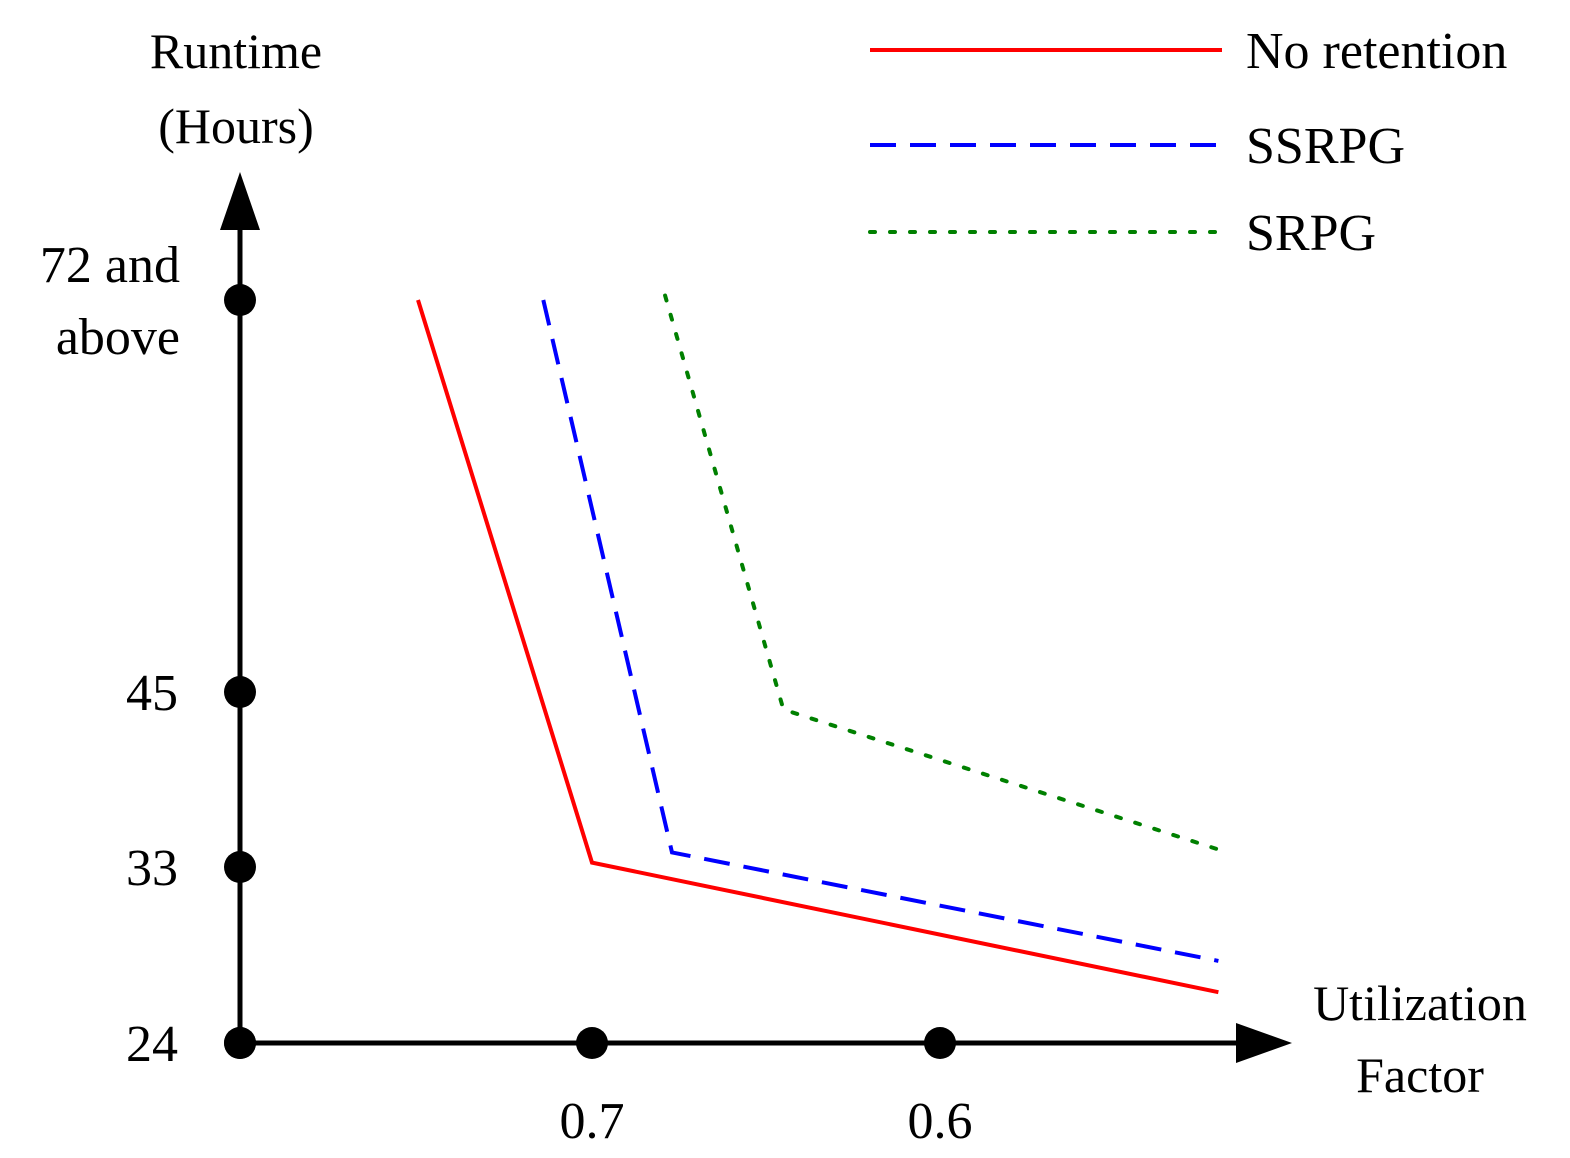  What do you see at coordinates (1264, 1043) in the screenshot?
I see `x-axis-arrow` at bounding box center [1264, 1043].